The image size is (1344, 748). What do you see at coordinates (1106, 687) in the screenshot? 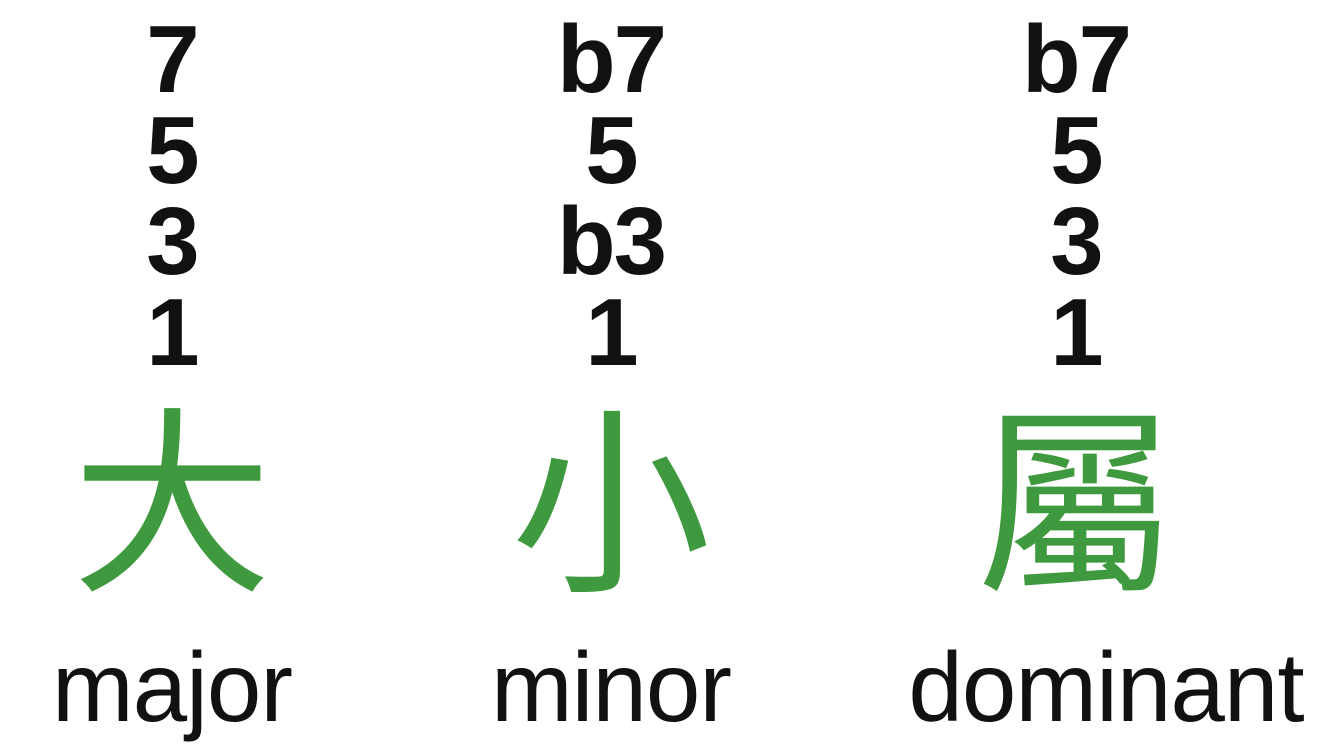
I see `chord-label-dominant: dominant` at bounding box center [1106, 687].